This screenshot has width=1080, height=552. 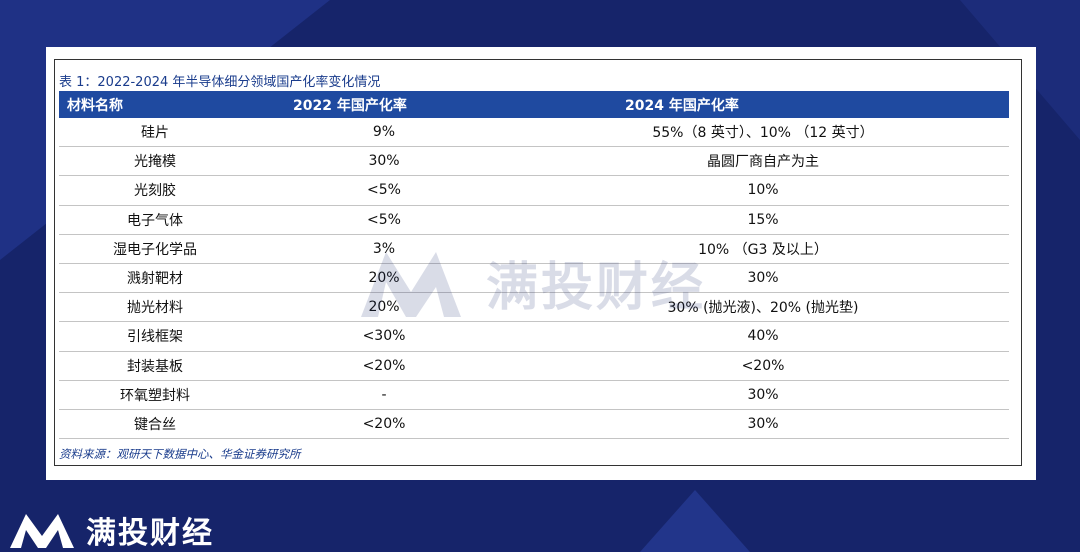 What do you see at coordinates (763, 307) in the screenshot?
I see `cell-2024: 30% (抛光液)、20% (抛光垫)` at bounding box center [763, 307].